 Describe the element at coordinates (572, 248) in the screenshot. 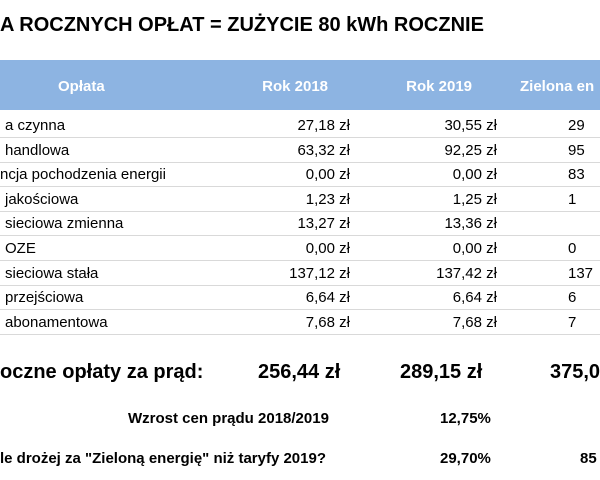

I see `cell-value: 0` at that location.